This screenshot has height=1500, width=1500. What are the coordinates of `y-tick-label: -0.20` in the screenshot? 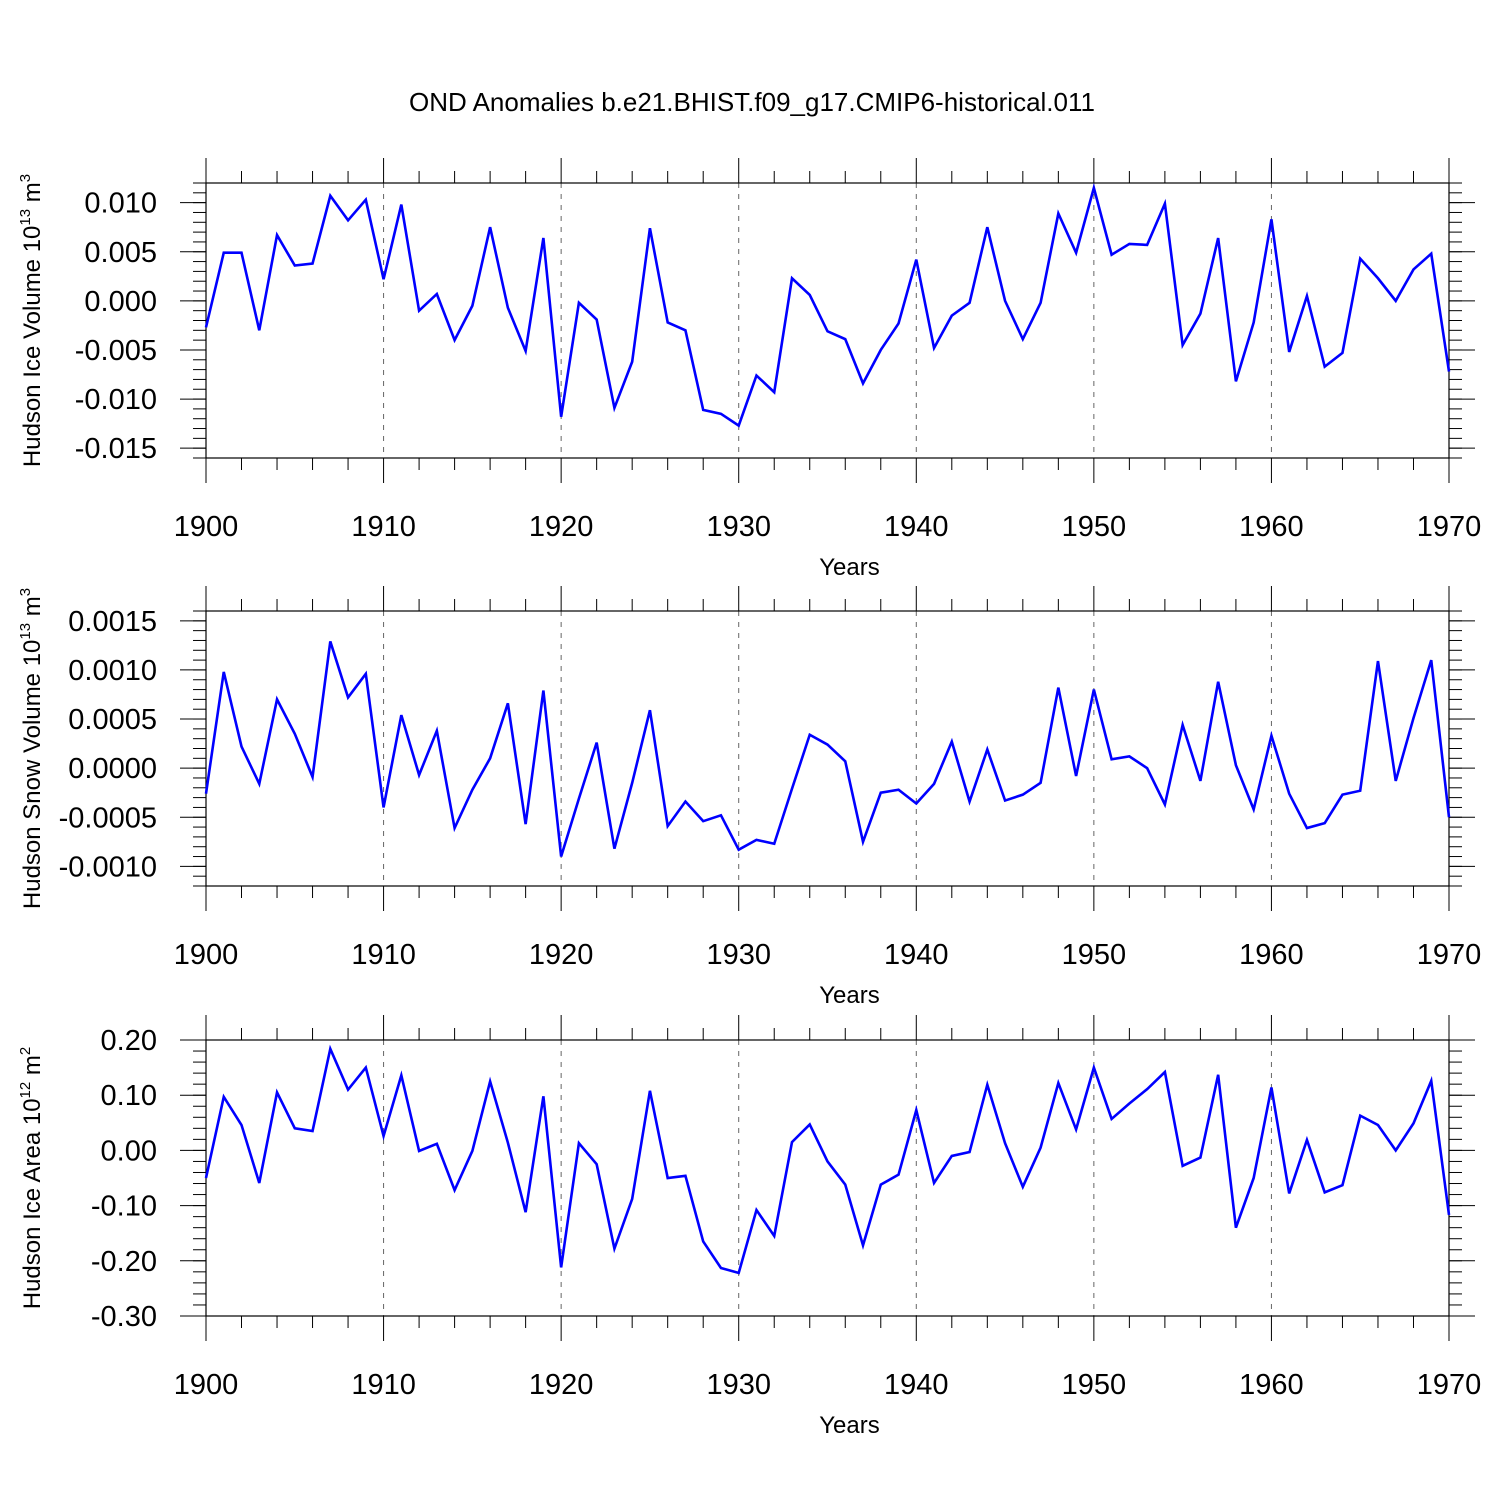 It's located at (124, 1262).